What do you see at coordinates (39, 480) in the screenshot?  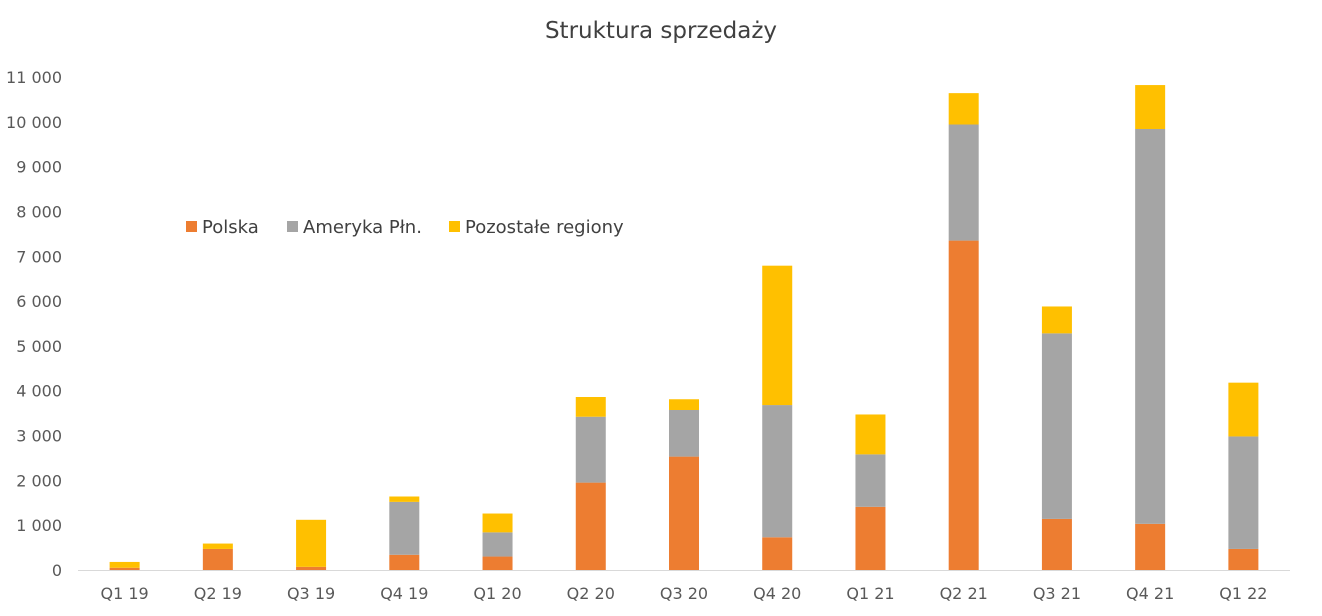 I see `y-tick-label: 2 000` at bounding box center [39, 480].